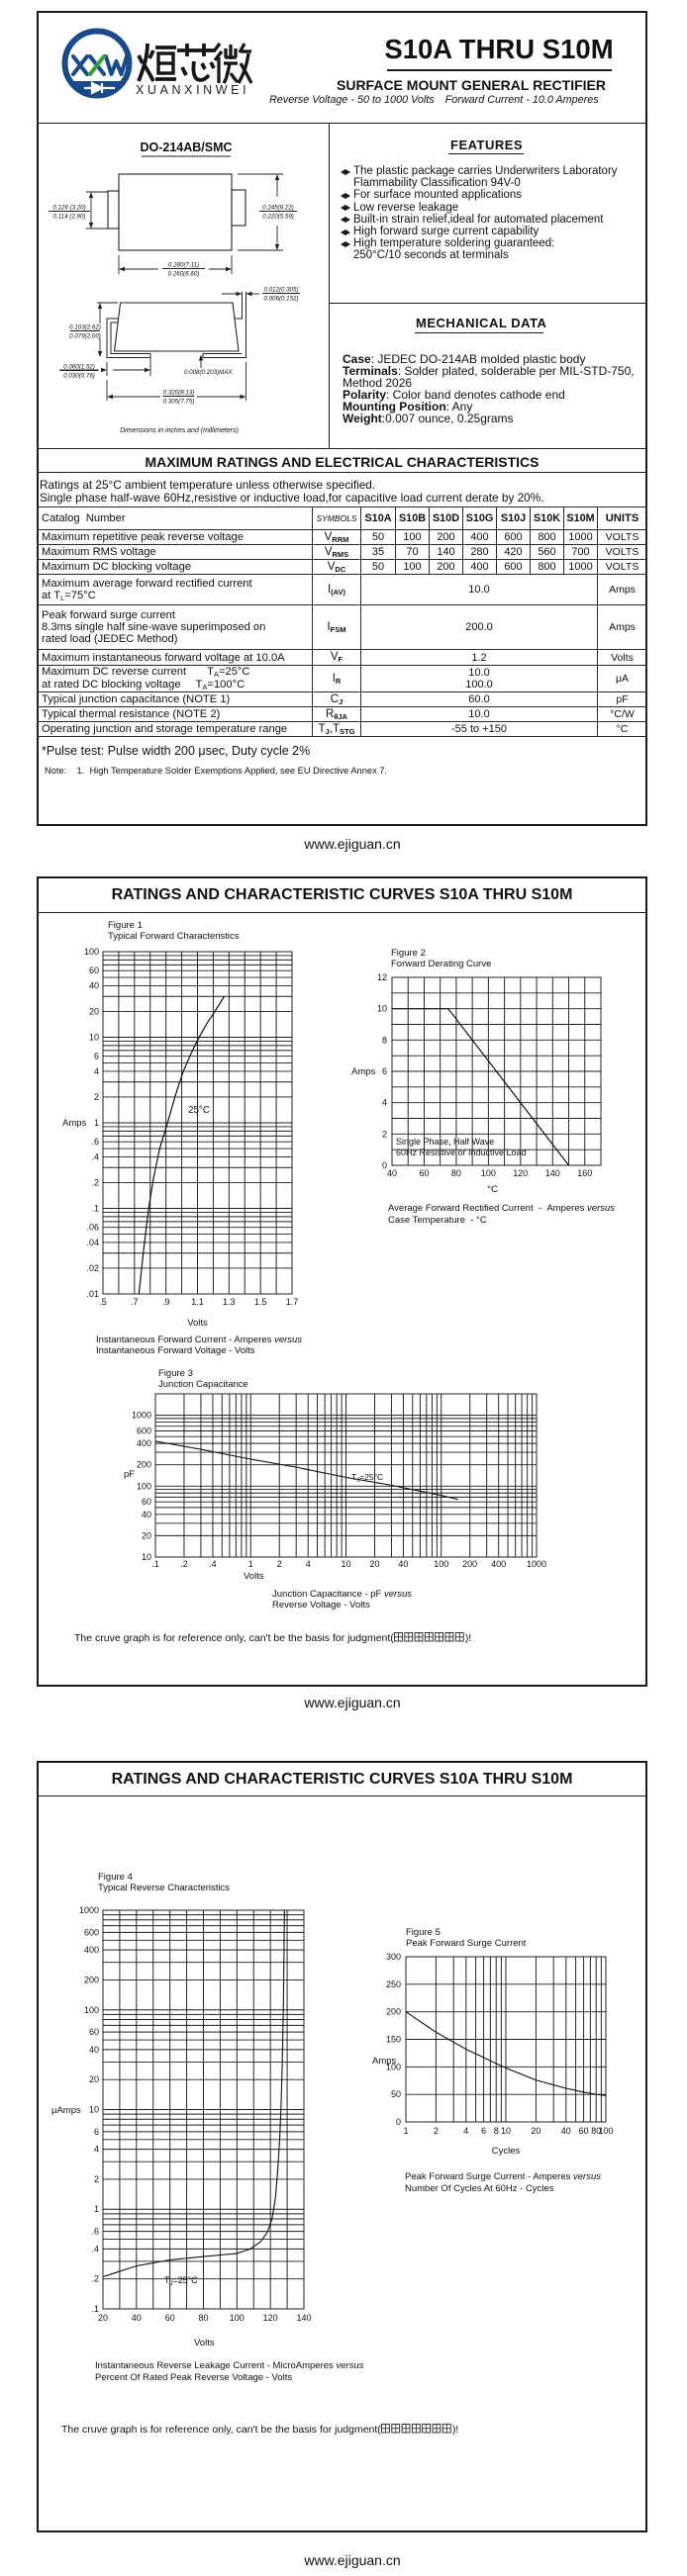 The height and width of the screenshot is (2576, 687). What do you see at coordinates (479, 2188) in the screenshot?
I see `svg-text:Number Of Cycles At 60Hz - Cyc: Number Of Cycles At 60Hz - Cycles` at bounding box center [479, 2188].